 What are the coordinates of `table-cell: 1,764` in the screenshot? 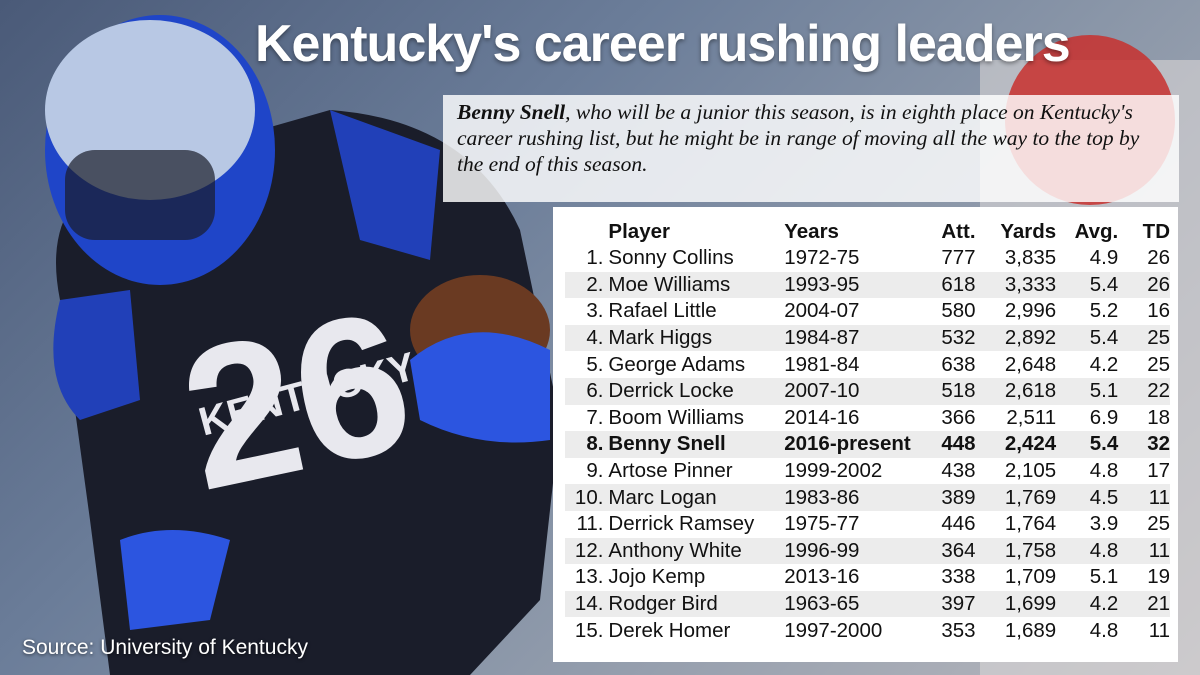 It's located at (1030, 524).